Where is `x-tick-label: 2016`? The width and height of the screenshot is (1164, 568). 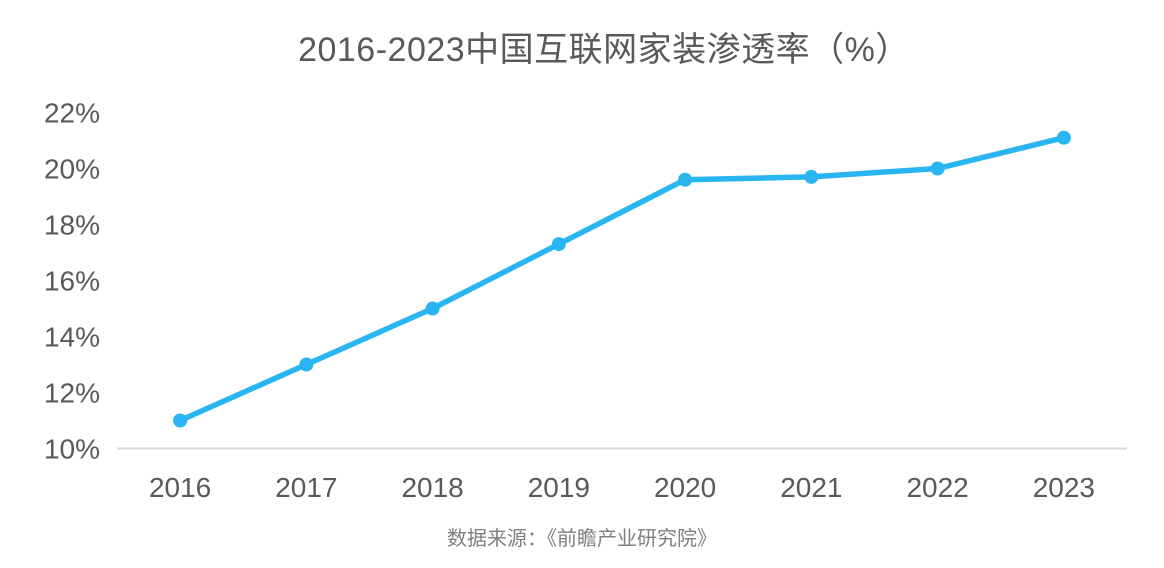
x-tick-label: 2016 is located at coordinates (180, 487).